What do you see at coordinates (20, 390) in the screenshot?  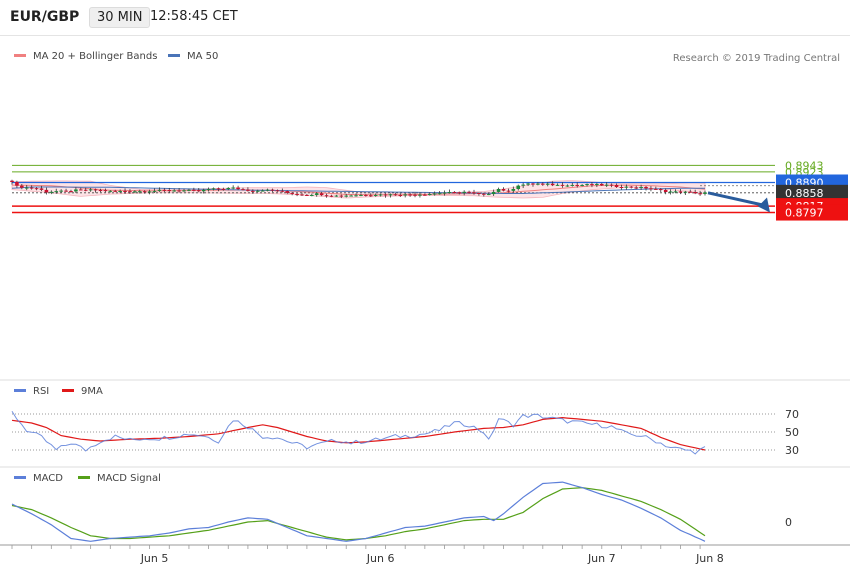 I see `legend-rsi-swatch` at bounding box center [20, 390].